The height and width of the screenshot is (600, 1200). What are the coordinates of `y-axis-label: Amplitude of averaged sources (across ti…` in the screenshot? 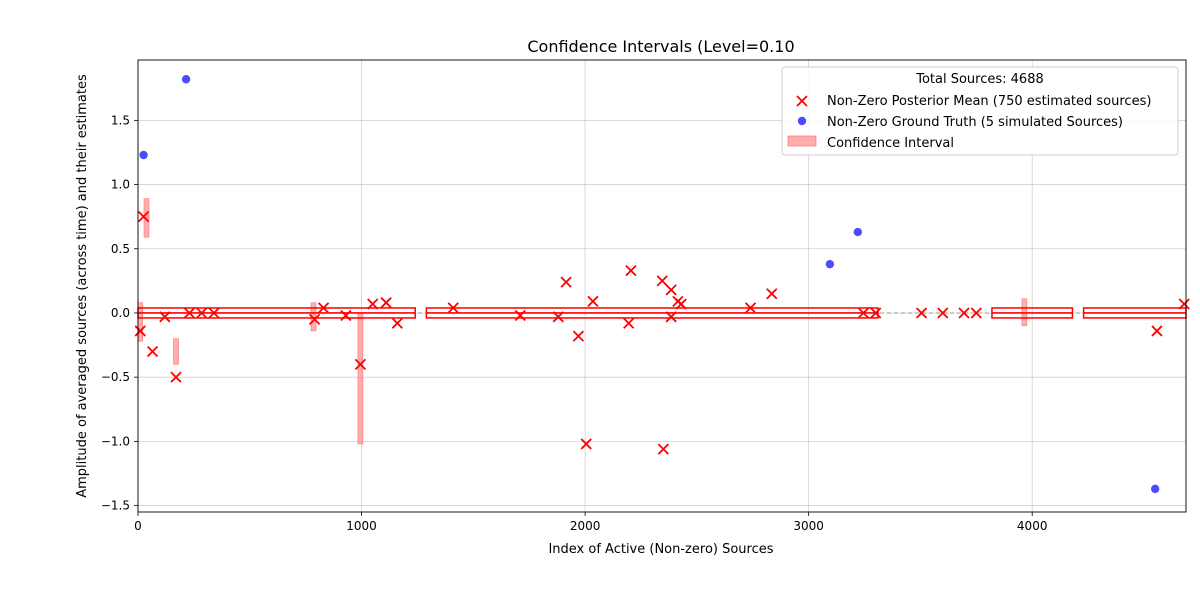 It's located at (82, 286).